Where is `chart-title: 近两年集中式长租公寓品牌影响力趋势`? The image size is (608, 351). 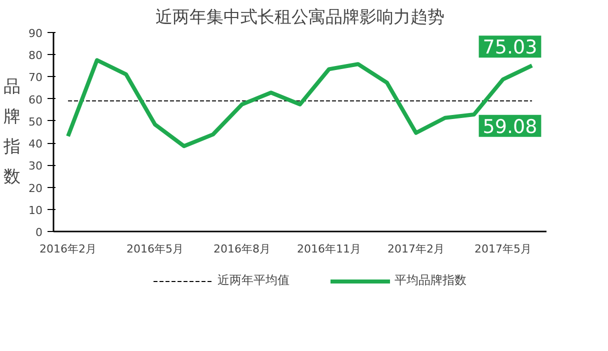 chart-title: 近两年集中式长租公寓品牌影响力趋势 is located at coordinates (300, 18).